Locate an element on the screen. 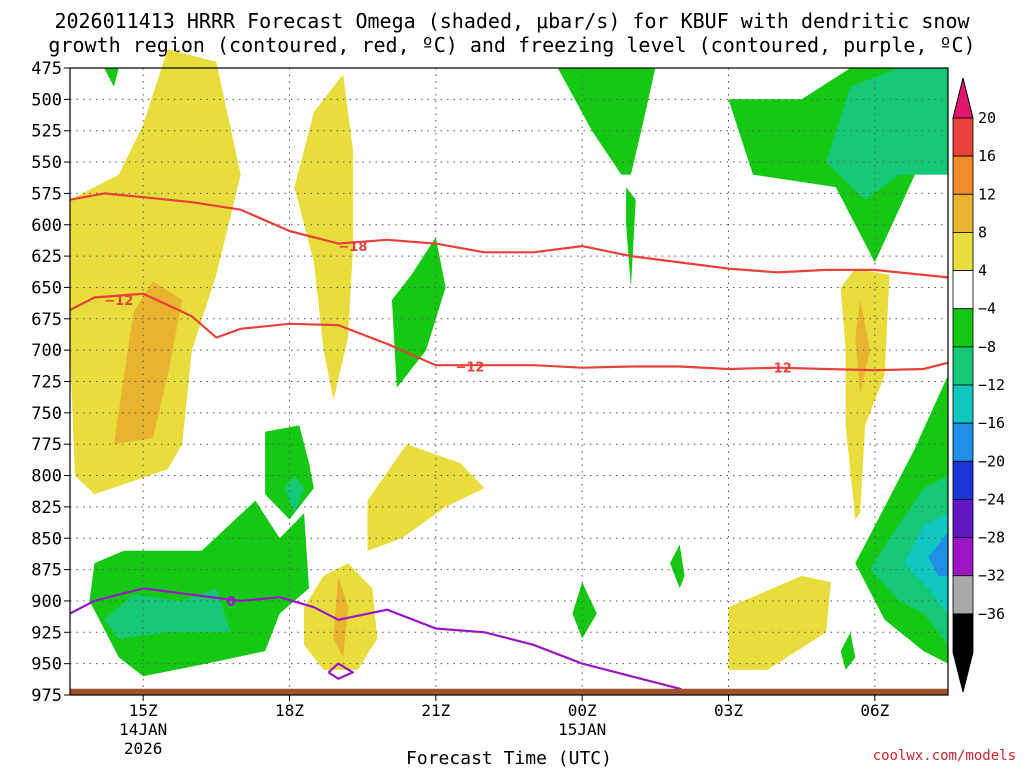  colorbar-label-12: −32 is located at coordinates (991, 576).